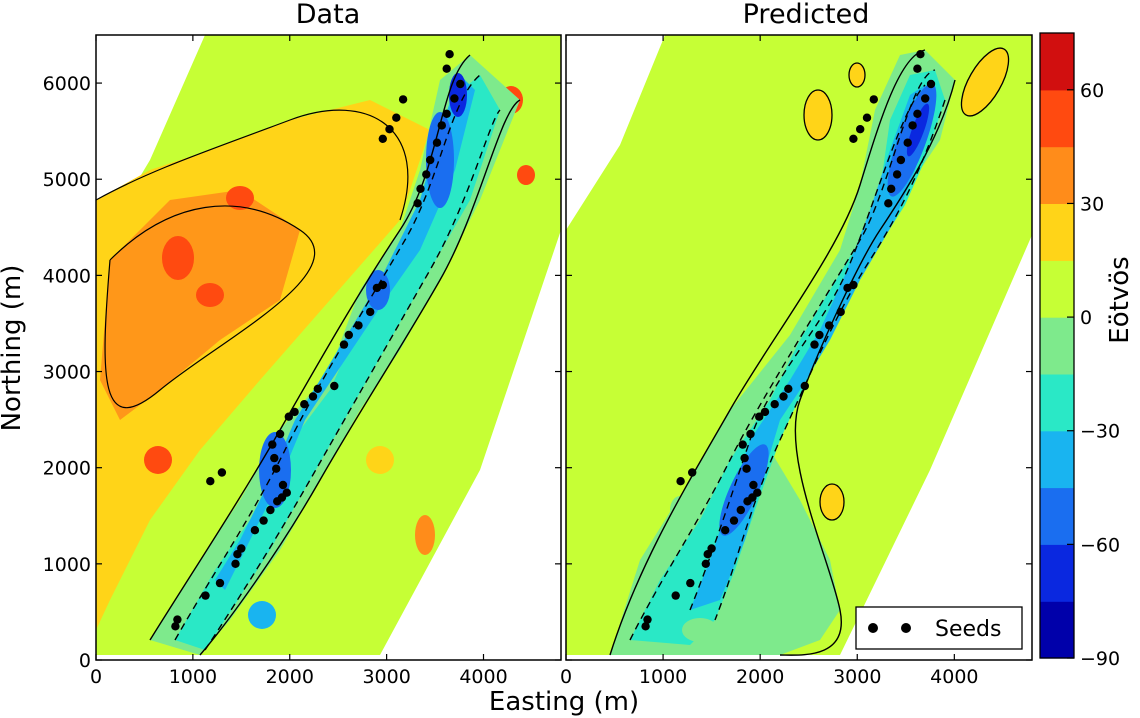  I want to click on legend-label: Seeds, so click(968, 629).